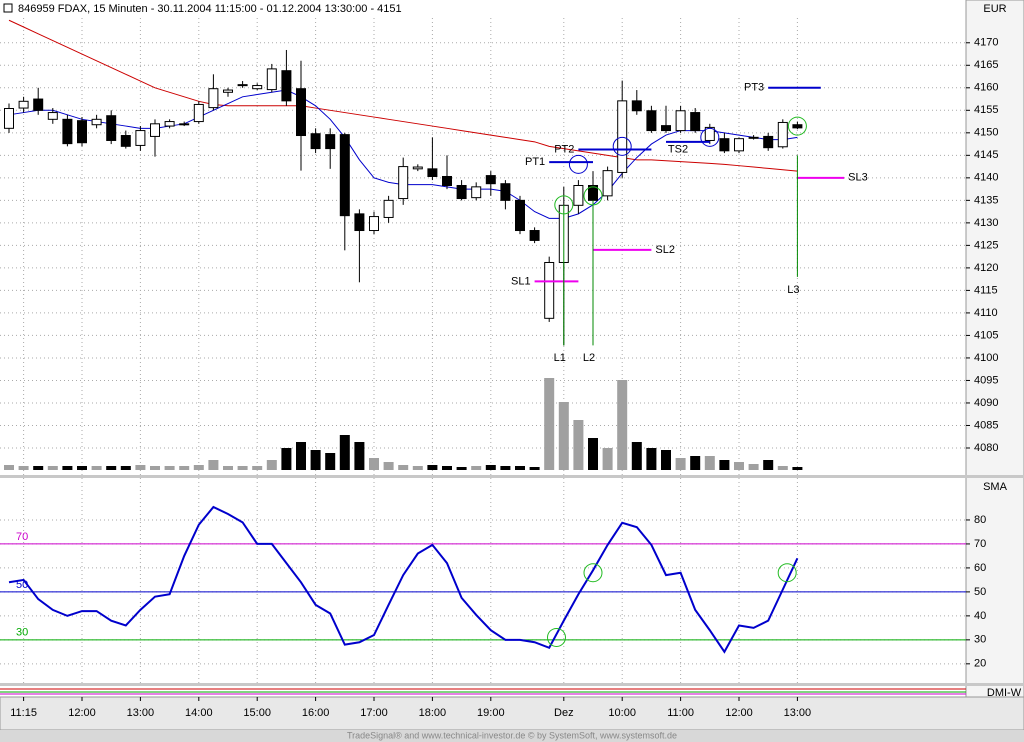 Image resolution: width=1024 pixels, height=742 pixels. I want to click on y-tick-label: 50, so click(980, 592).